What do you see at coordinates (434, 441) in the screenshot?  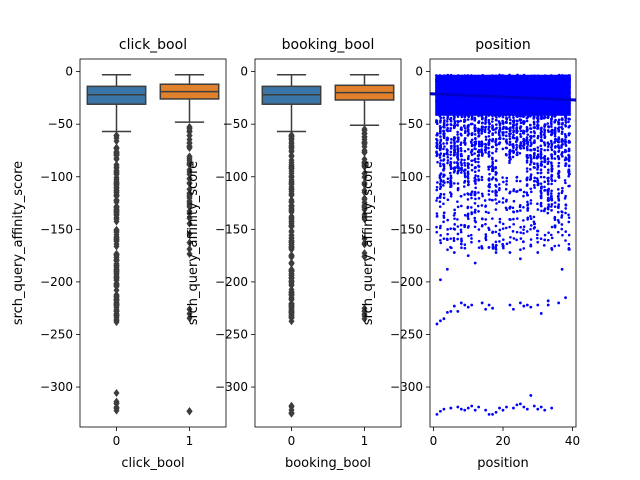 I see `x-tick-label: 0` at bounding box center [434, 441].